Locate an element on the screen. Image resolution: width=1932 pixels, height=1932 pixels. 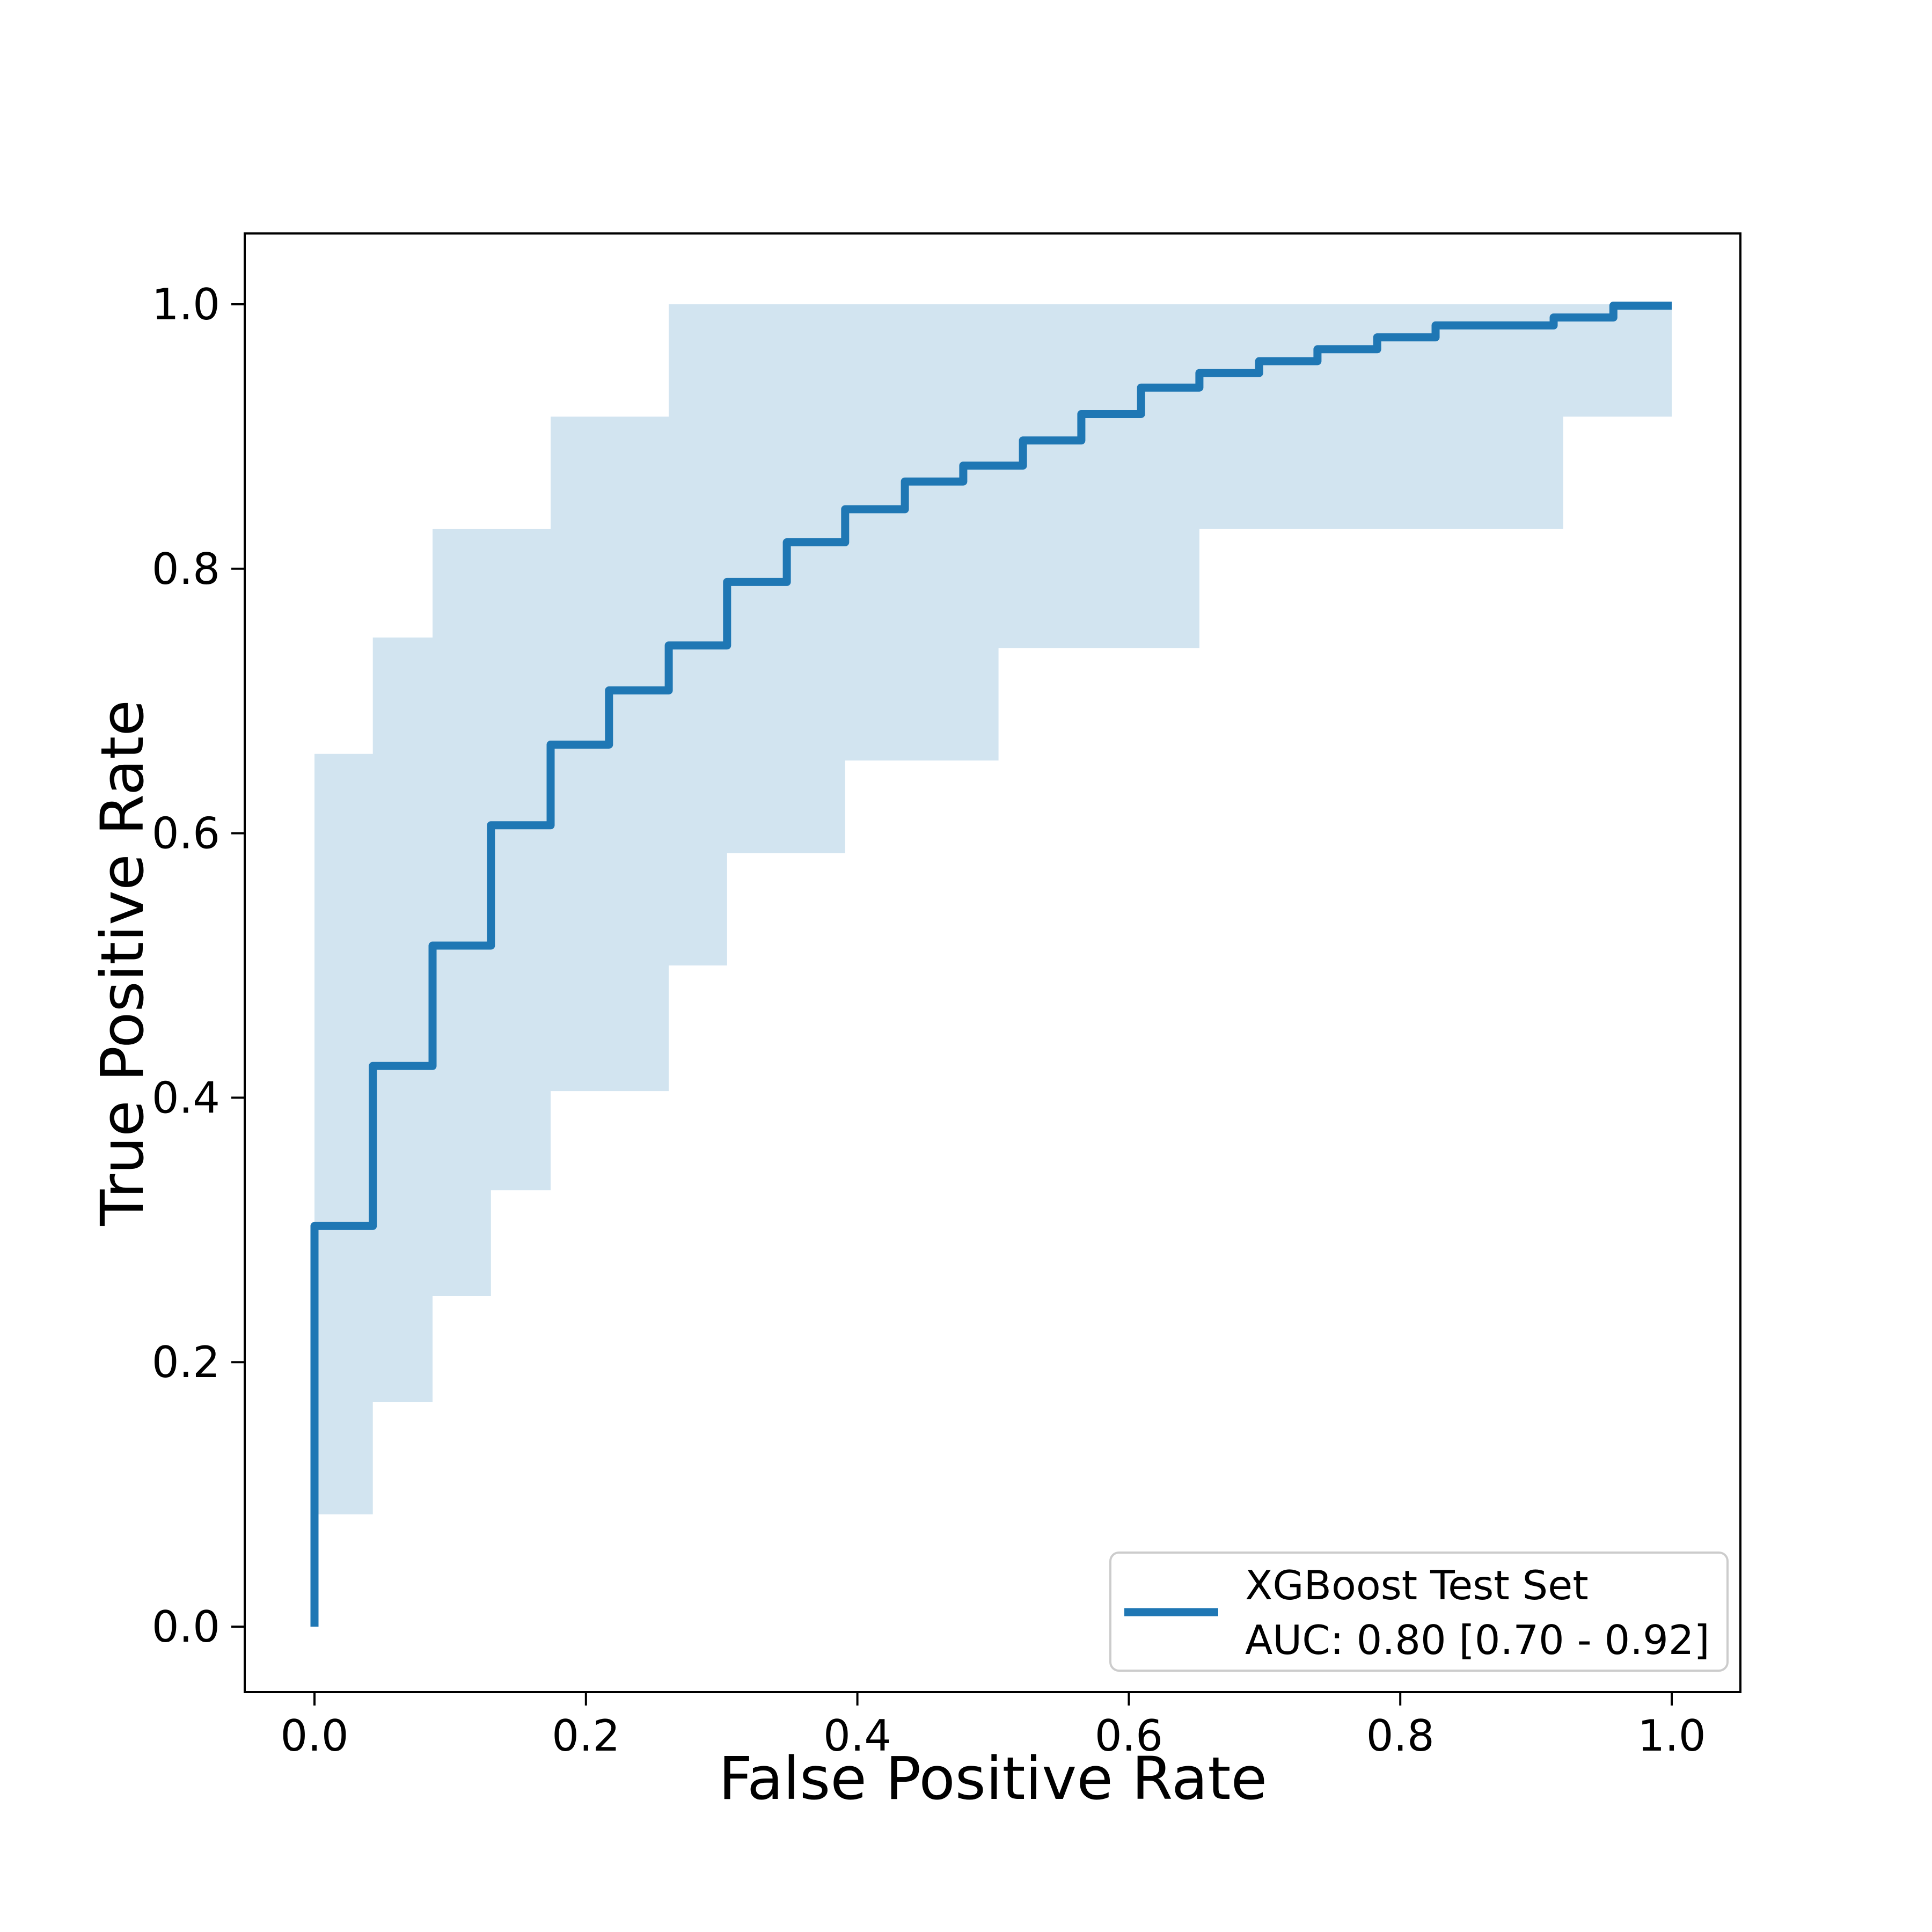
x-tick-label: 0.4 is located at coordinates (857, 1736).